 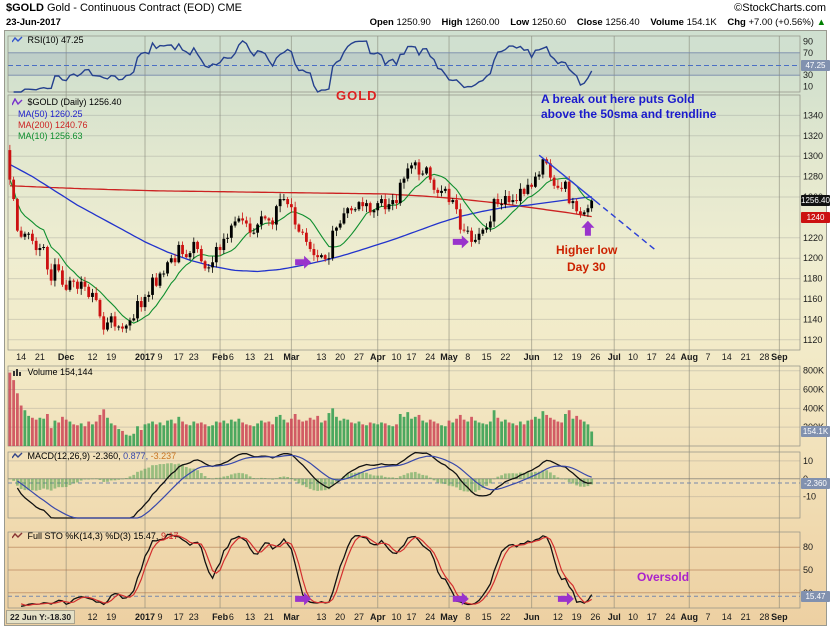 I want to click on svg-text: -10, so click(x=809, y=497).